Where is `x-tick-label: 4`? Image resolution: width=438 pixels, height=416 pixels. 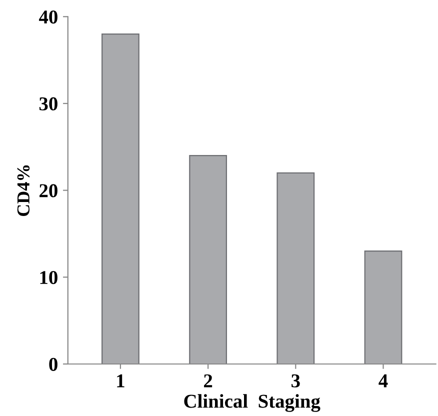 x-tick-label: 4 is located at coordinates (383, 381).